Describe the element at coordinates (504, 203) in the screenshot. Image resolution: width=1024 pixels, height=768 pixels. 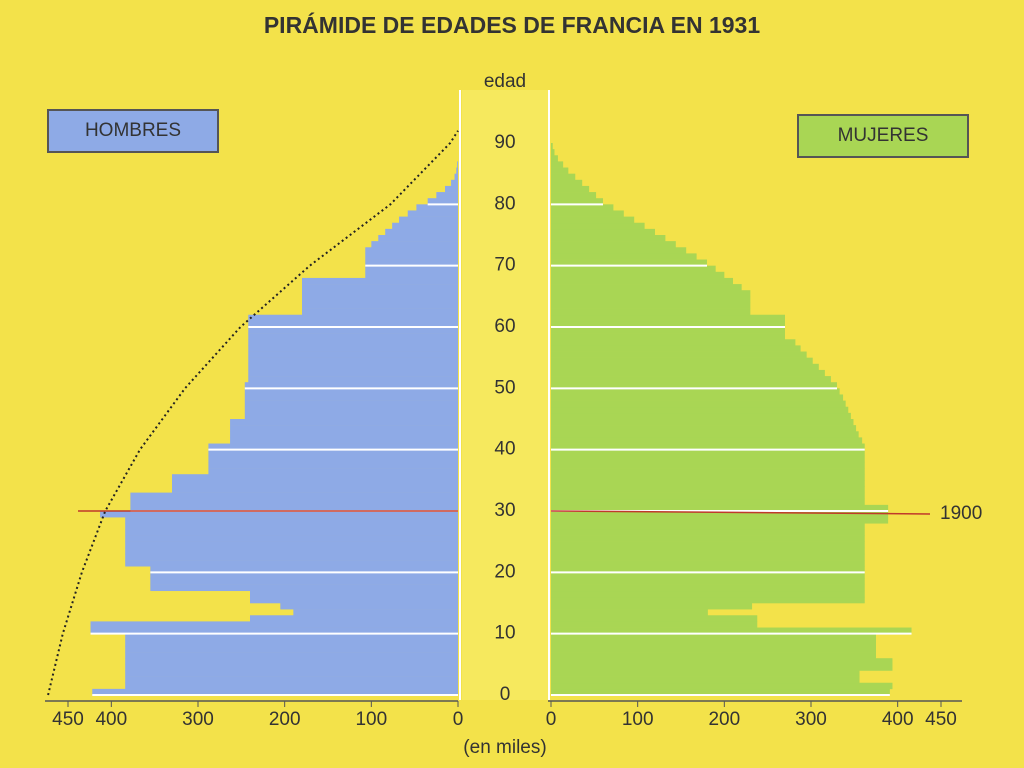
I see `y-tick-label: 80` at that location.